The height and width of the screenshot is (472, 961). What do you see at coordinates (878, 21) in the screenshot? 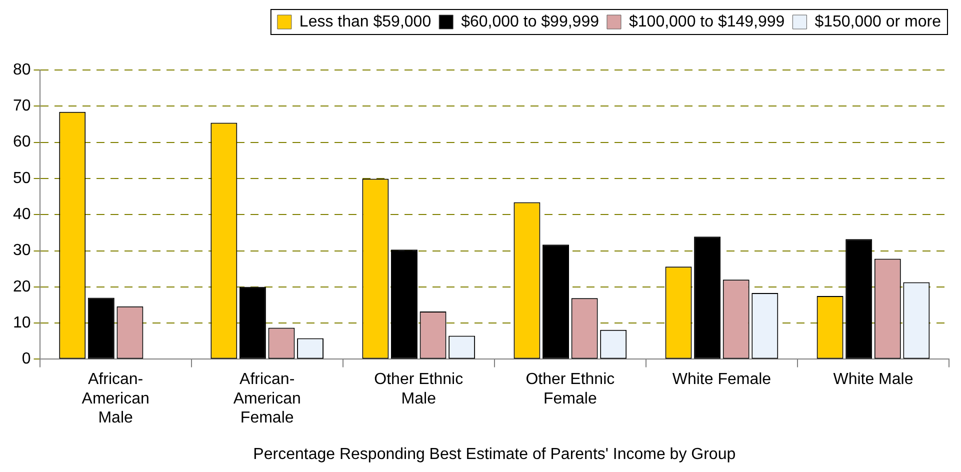
I see `legend-label: $150,000 or more` at bounding box center [878, 21].